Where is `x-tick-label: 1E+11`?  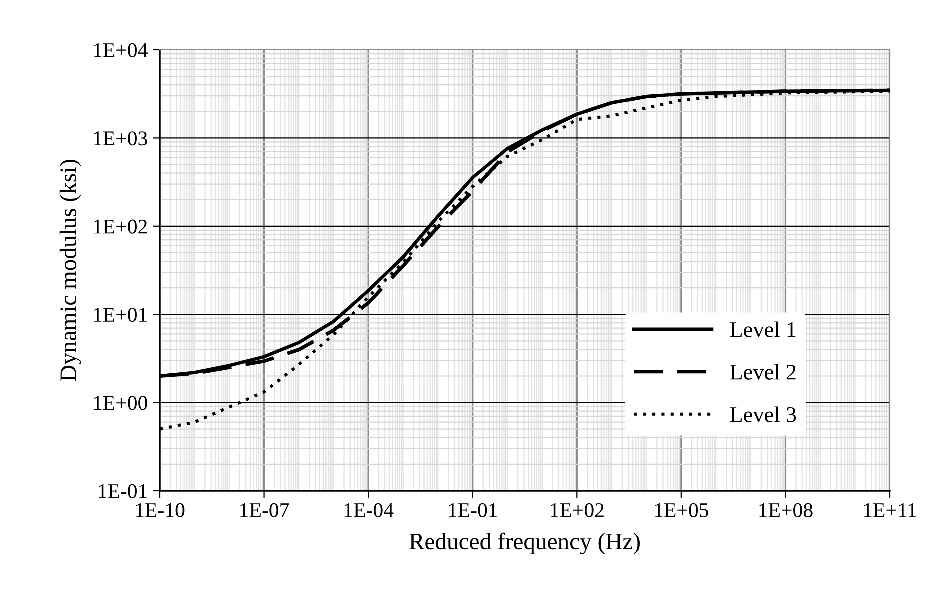
x-tick-label: 1E+11 is located at coordinates (890, 511).